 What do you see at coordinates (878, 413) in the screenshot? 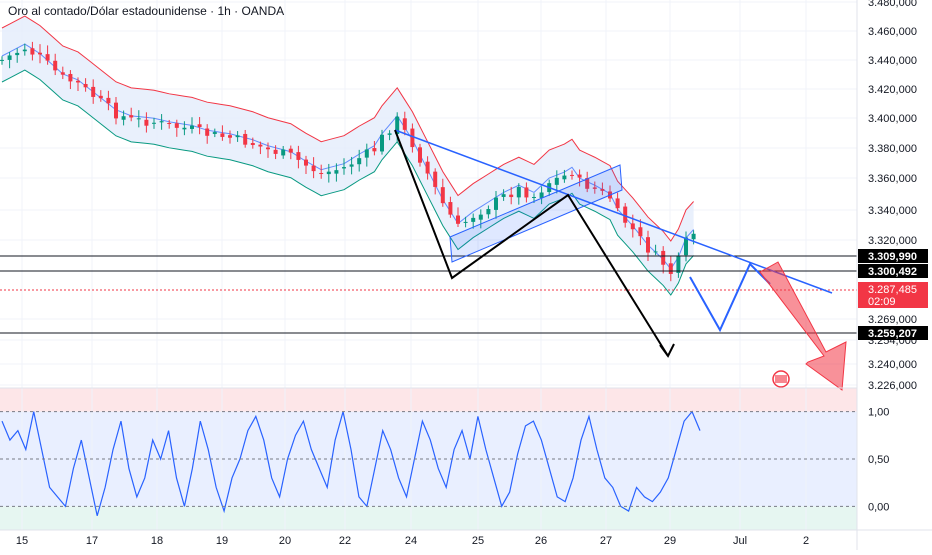
I see `osc-tick-label: 1,00` at bounding box center [878, 413].